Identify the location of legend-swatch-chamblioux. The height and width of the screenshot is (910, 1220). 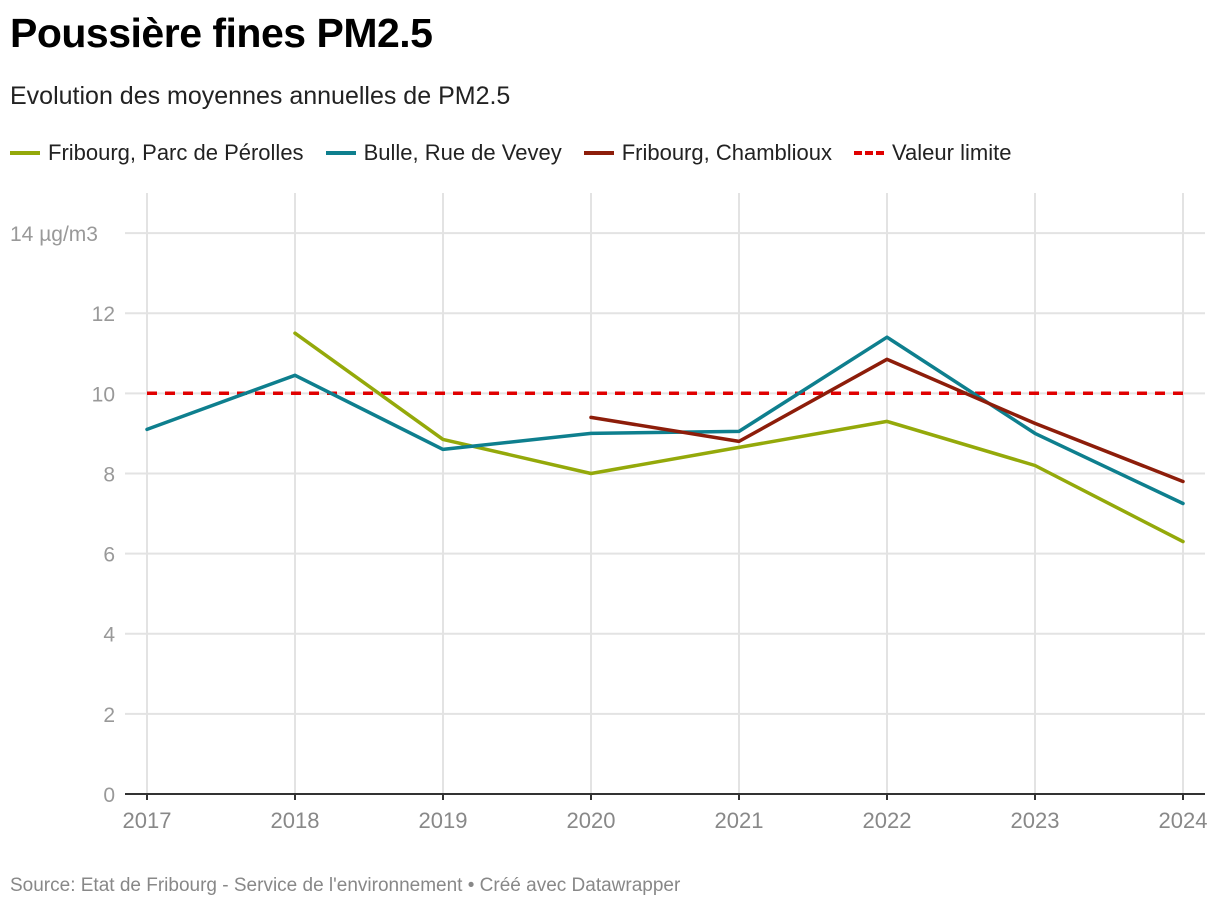
(598, 153).